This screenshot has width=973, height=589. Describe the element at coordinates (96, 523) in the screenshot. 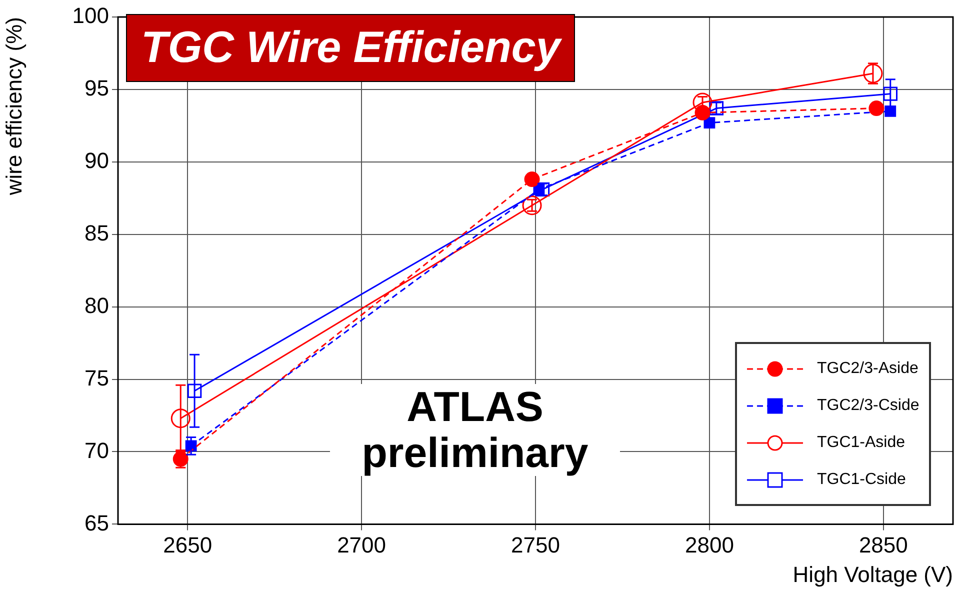

I see `y-tick-label: 65` at that location.